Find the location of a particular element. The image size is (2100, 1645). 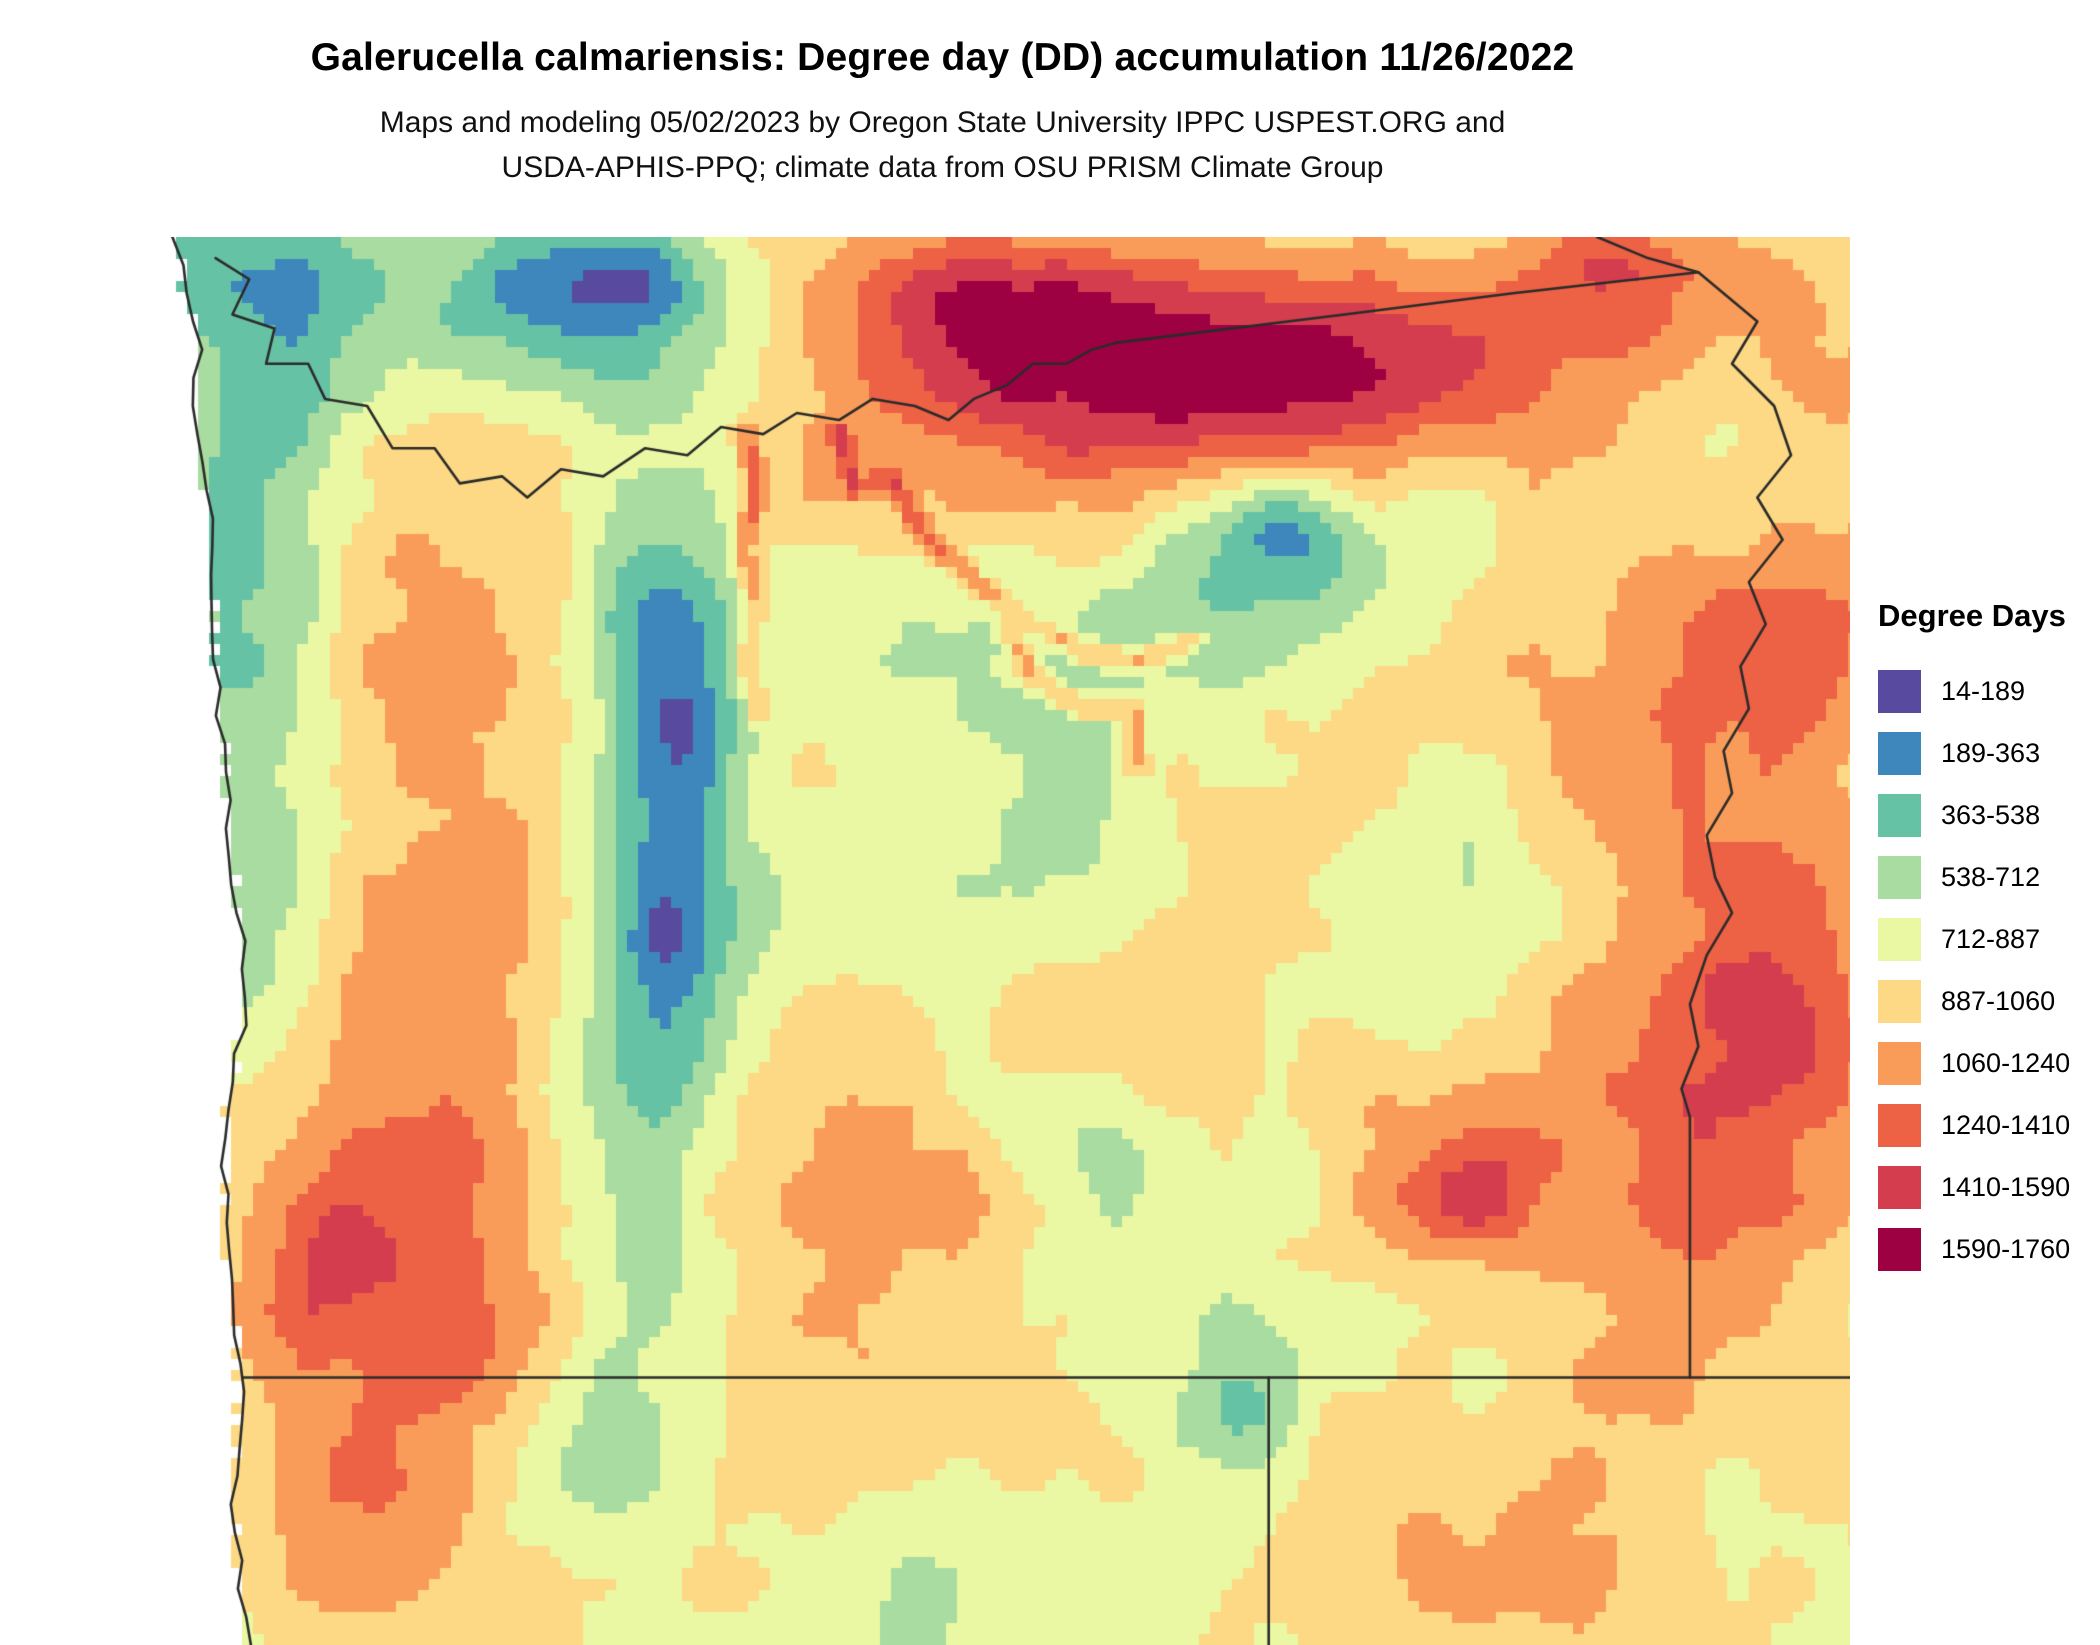

legend-row: 1060-1240 is located at coordinates (1989, 1063).